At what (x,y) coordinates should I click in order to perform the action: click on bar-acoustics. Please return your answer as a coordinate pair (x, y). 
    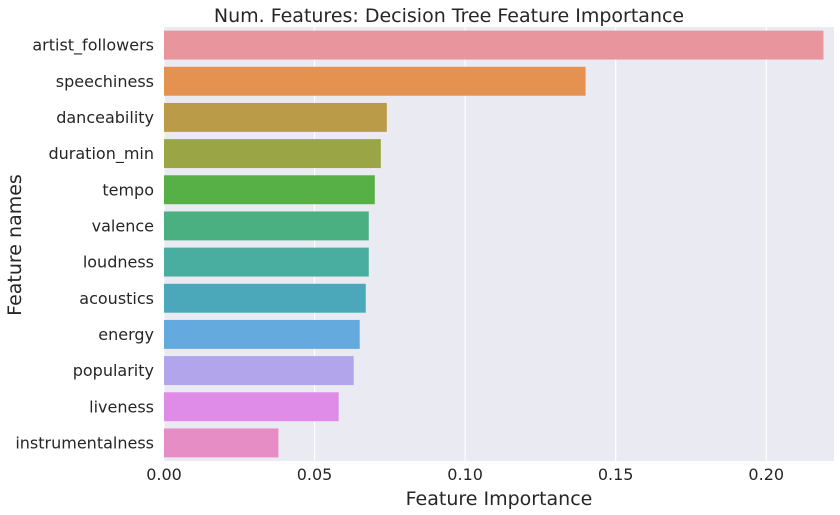
    Looking at the image, I should click on (265, 298).